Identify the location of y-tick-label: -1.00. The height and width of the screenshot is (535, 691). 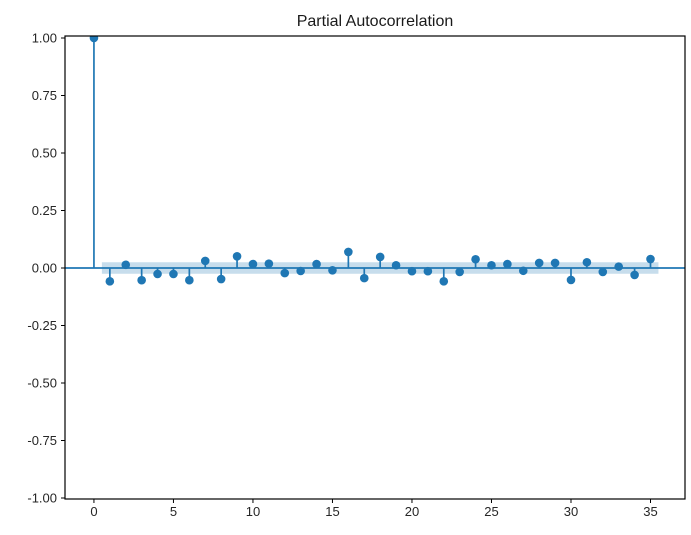
(42, 498).